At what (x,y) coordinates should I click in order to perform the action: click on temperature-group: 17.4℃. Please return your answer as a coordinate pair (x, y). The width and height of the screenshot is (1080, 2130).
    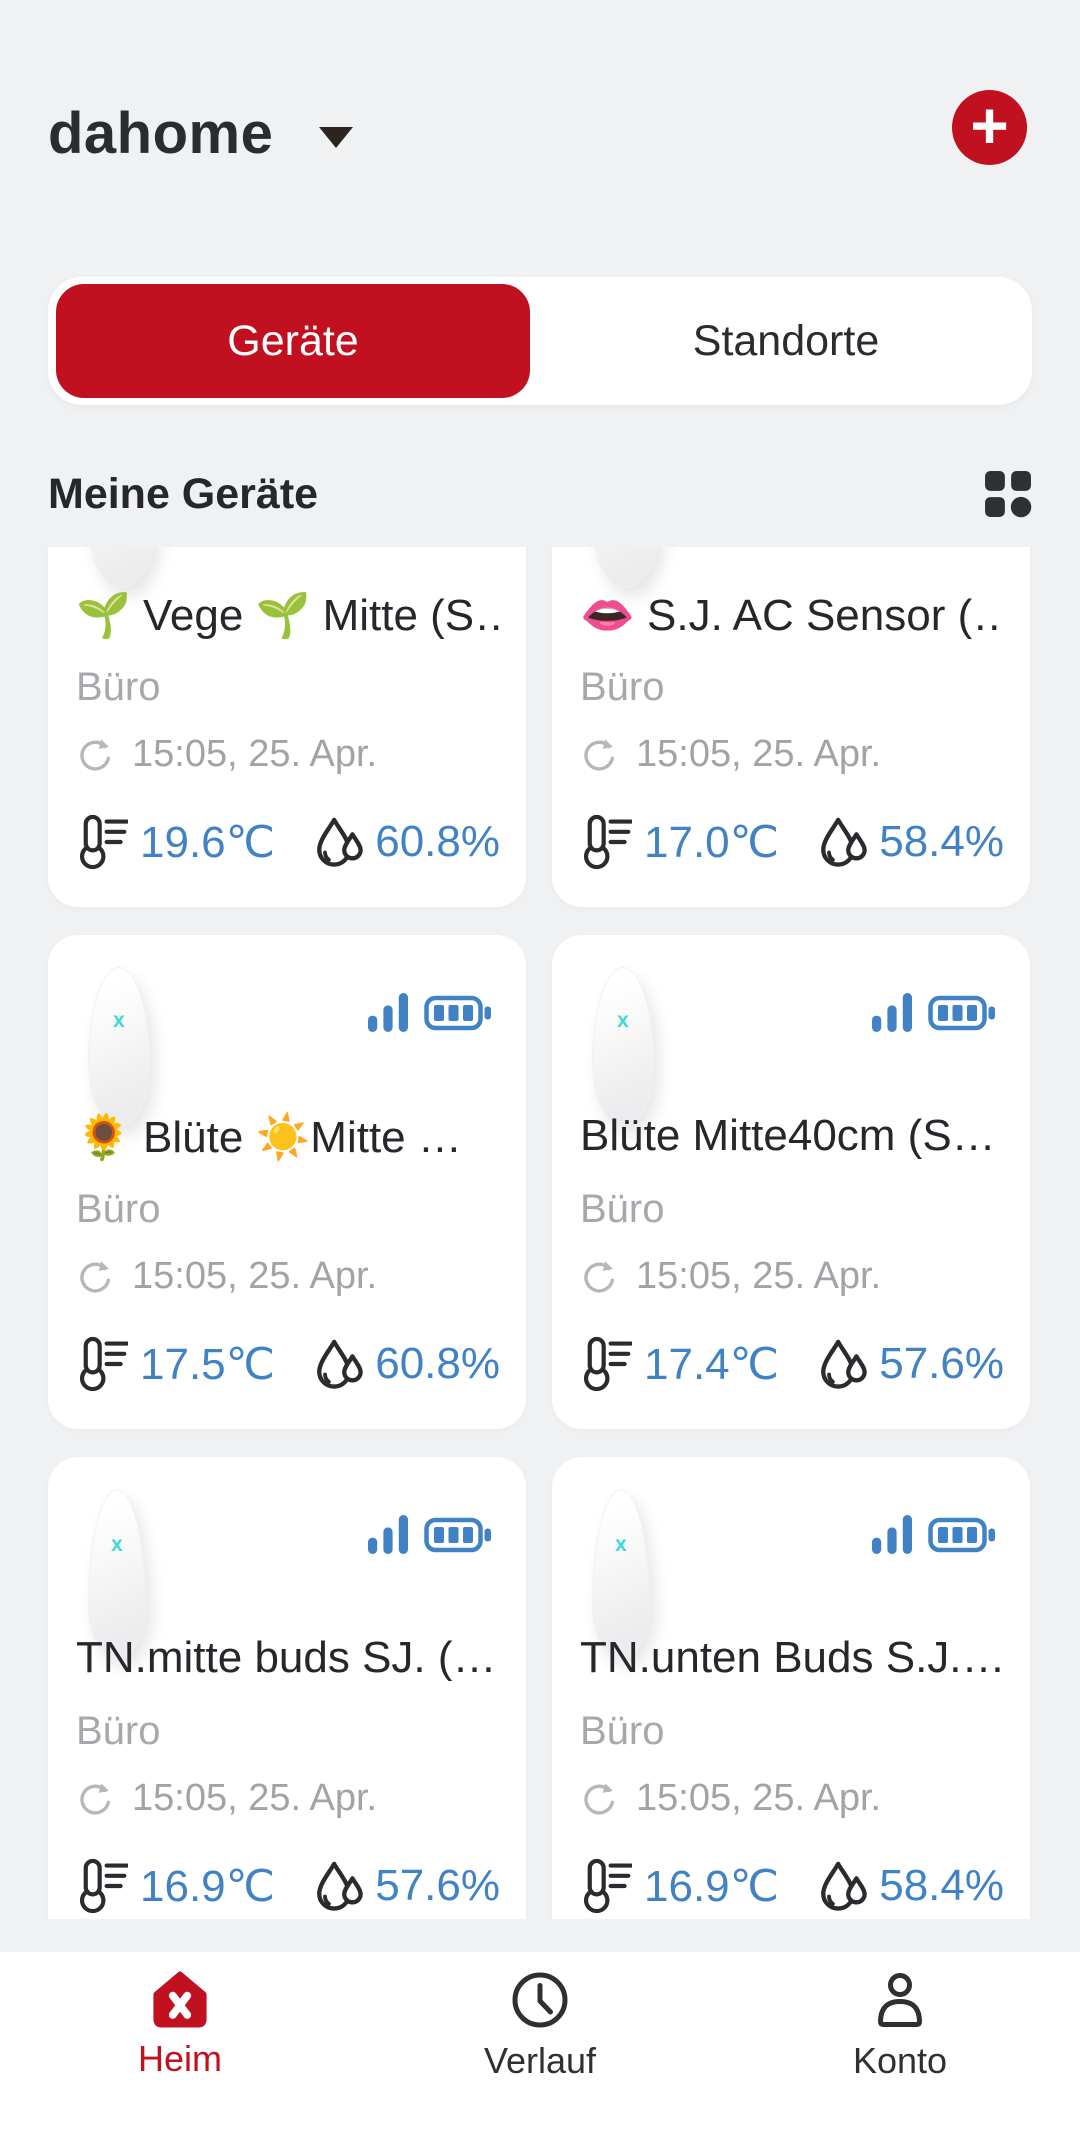
    Looking at the image, I should click on (698, 1364).